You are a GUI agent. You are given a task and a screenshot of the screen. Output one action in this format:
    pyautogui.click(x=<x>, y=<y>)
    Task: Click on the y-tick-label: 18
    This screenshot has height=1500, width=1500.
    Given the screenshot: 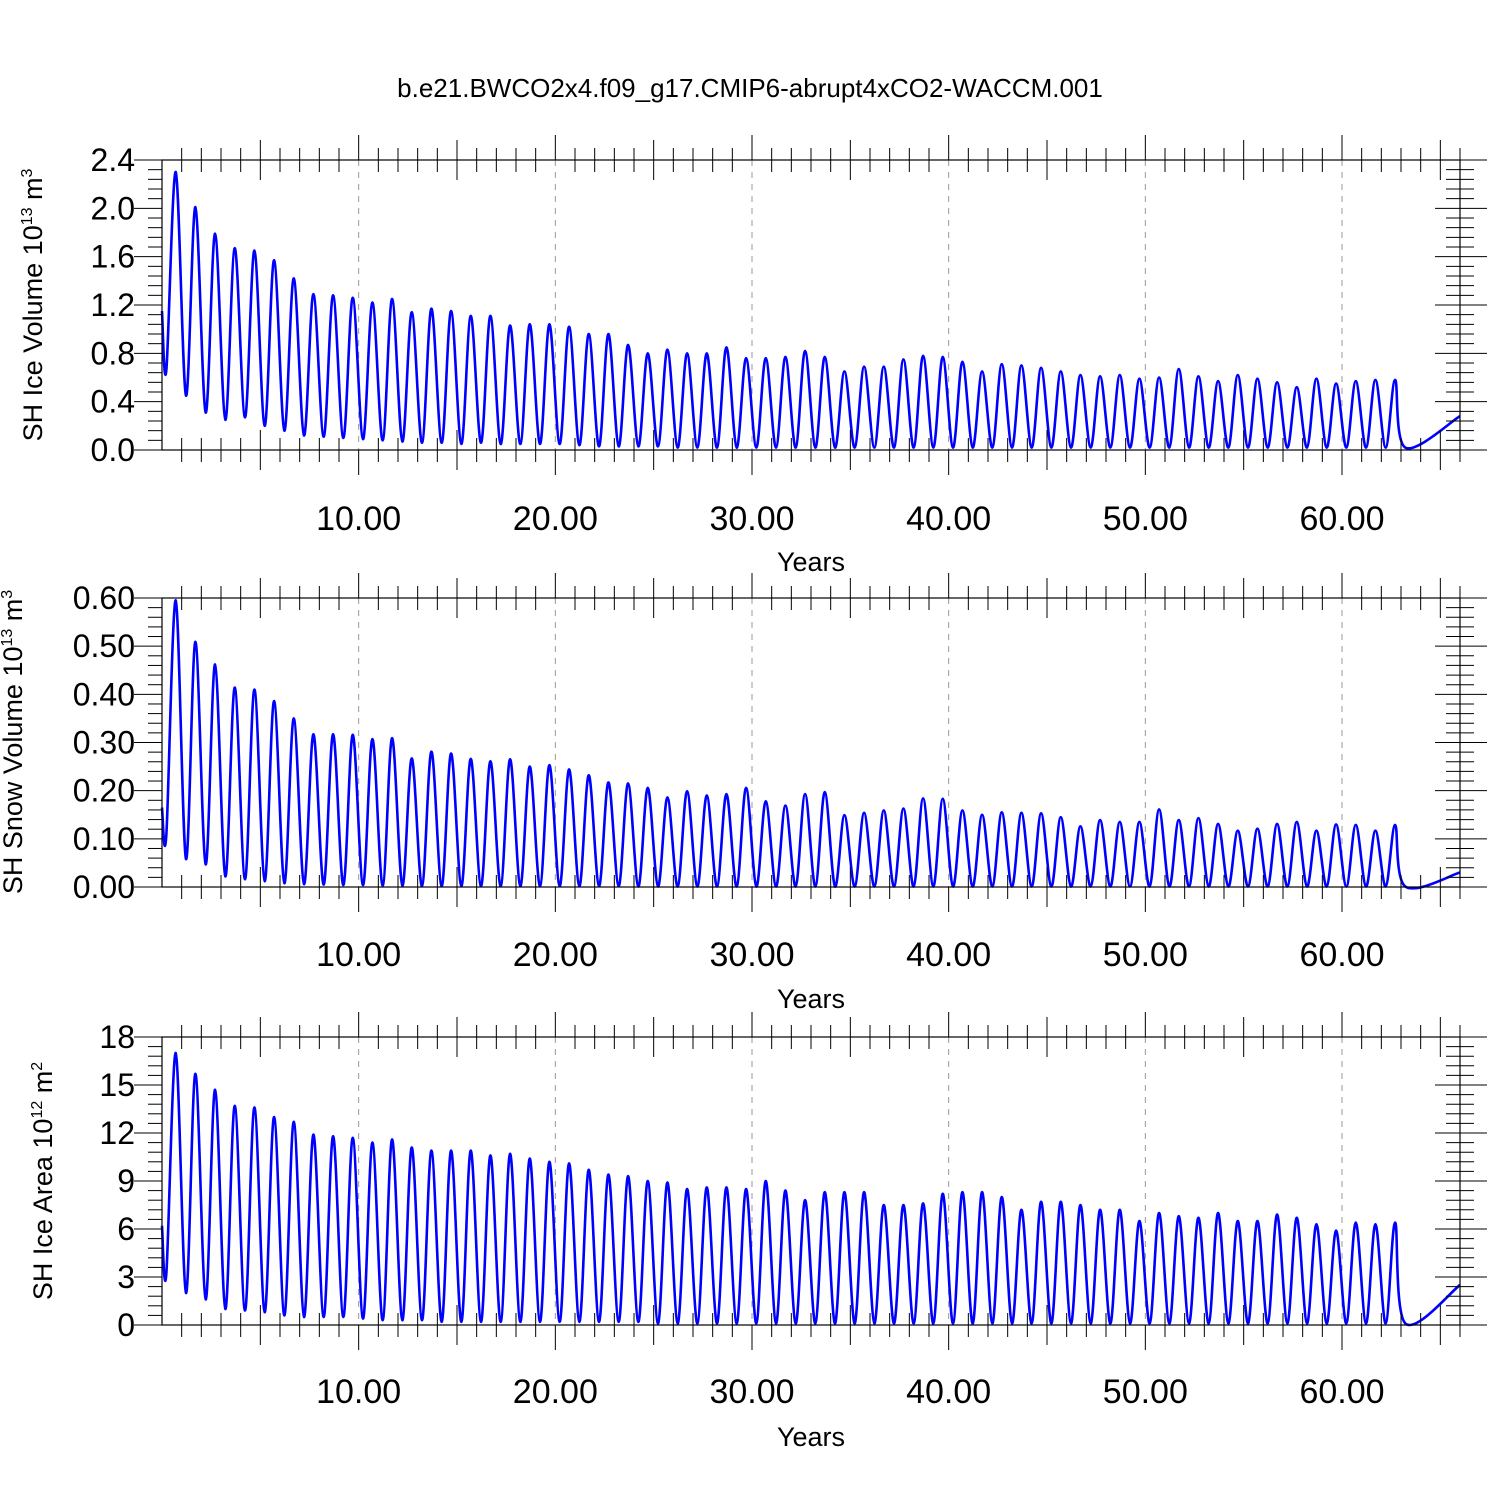 What is the action you would take?
    pyautogui.click(x=117, y=1037)
    